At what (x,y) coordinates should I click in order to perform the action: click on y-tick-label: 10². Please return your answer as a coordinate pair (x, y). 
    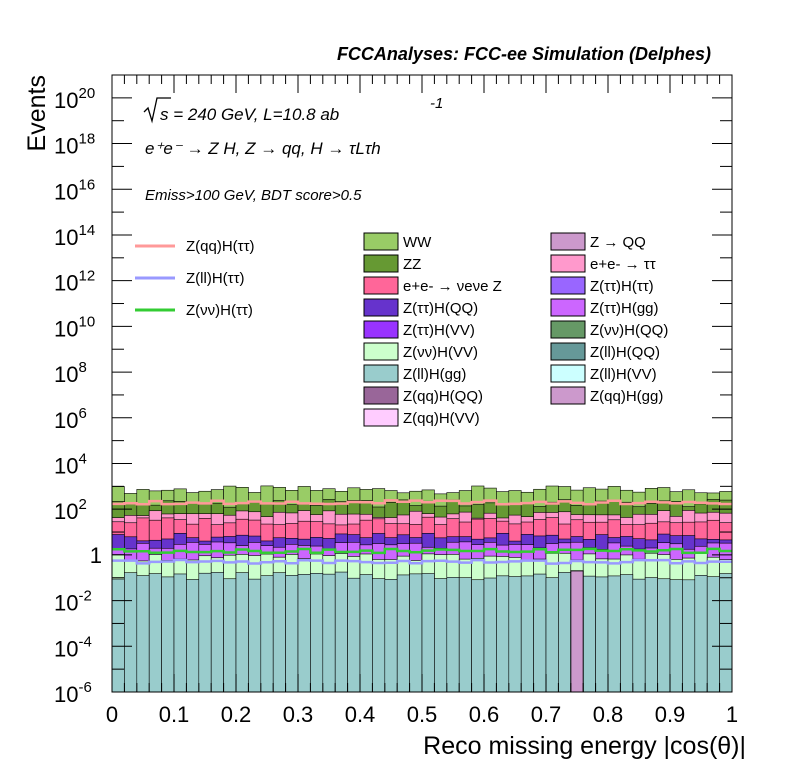
    Looking at the image, I should click on (70, 510).